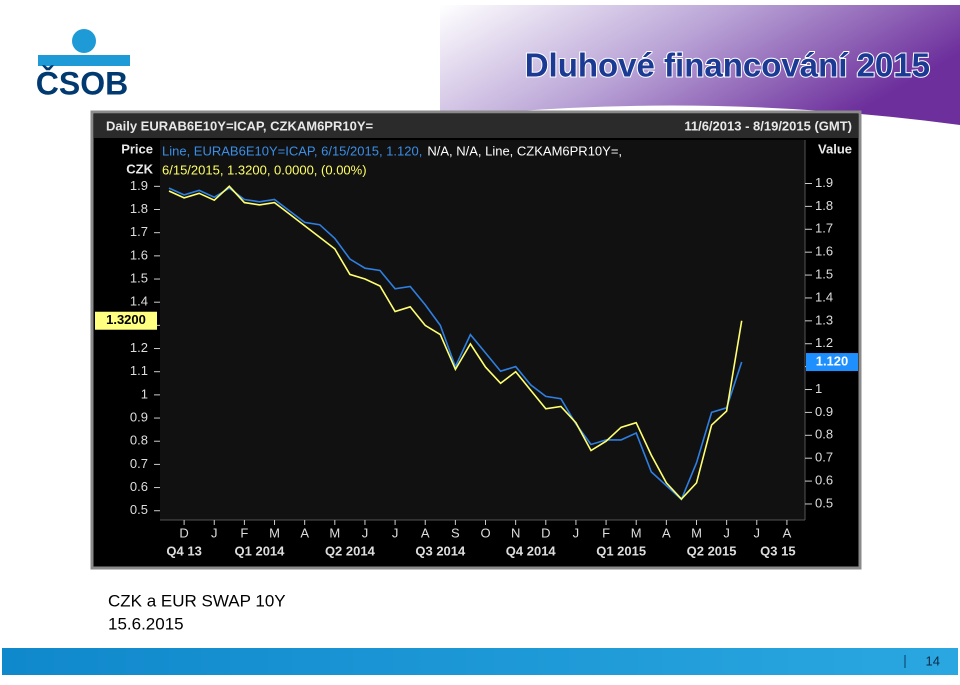 The image size is (960, 685). What do you see at coordinates (768, 125) in the screenshot?
I see `date-range: 11/6/2013 - 8/19/2015 (GMT)` at bounding box center [768, 125].